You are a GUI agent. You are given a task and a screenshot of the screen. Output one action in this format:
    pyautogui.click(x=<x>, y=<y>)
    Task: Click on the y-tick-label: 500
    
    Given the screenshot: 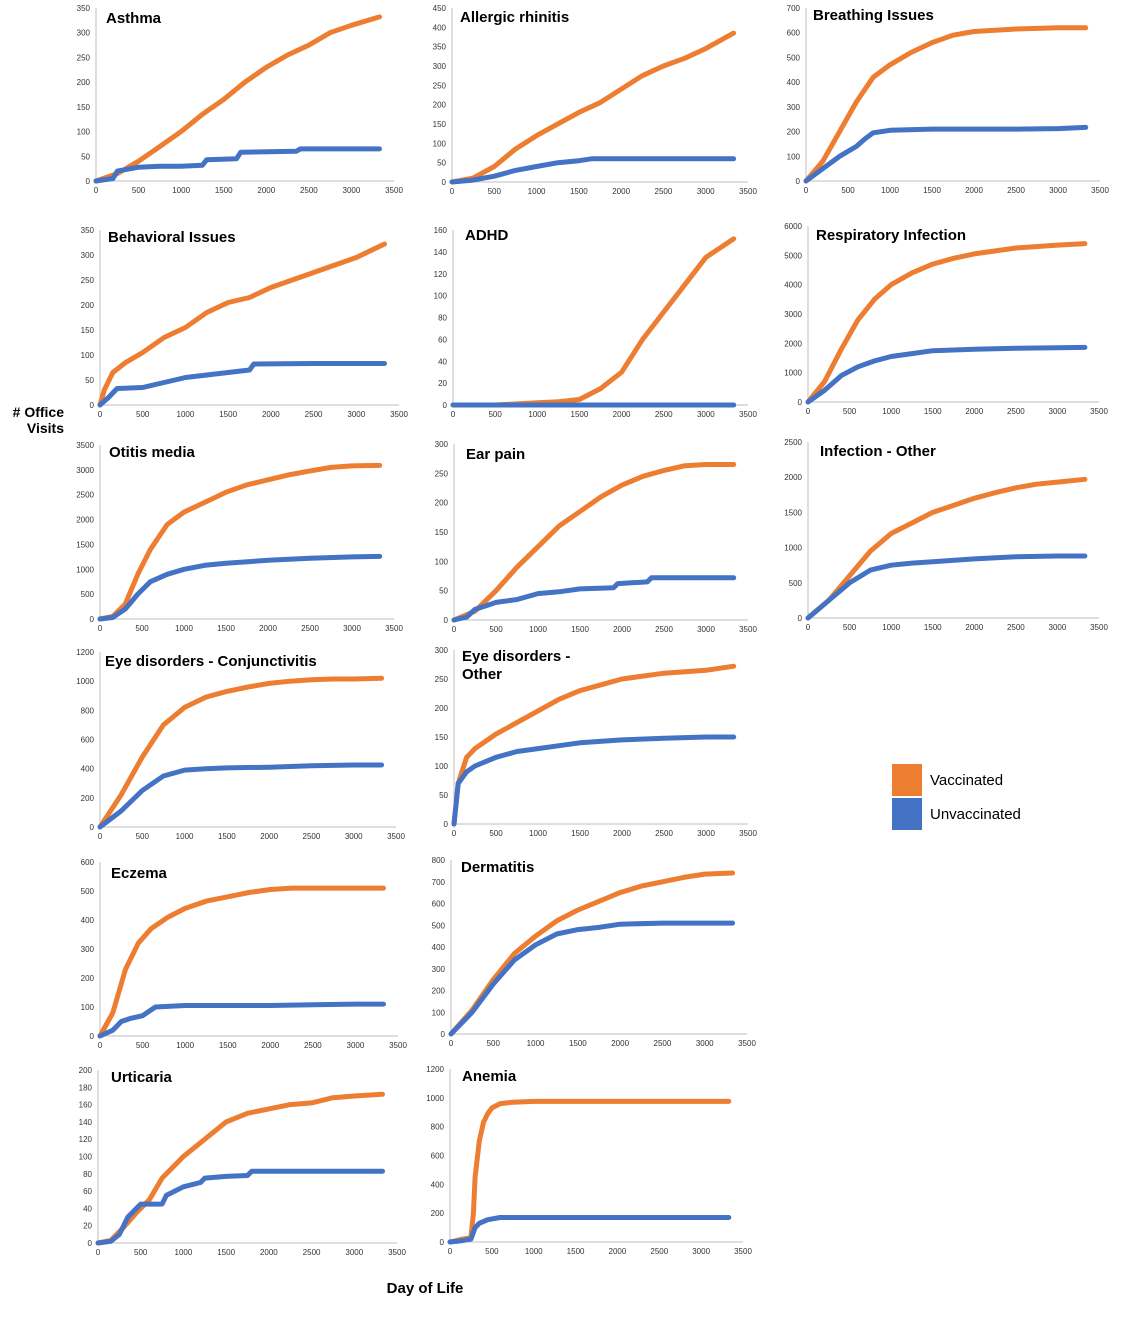 What is the action you would take?
    pyautogui.click(x=88, y=891)
    